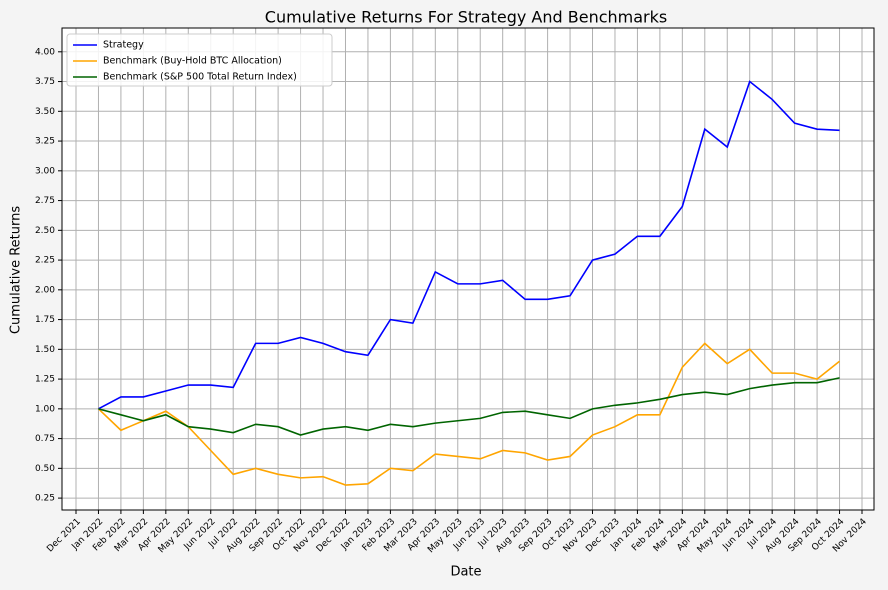 Image resolution: width=888 pixels, height=590 pixels. Describe the element at coordinates (45, 231) in the screenshot. I see `y-tick-label: 2.50` at that location.